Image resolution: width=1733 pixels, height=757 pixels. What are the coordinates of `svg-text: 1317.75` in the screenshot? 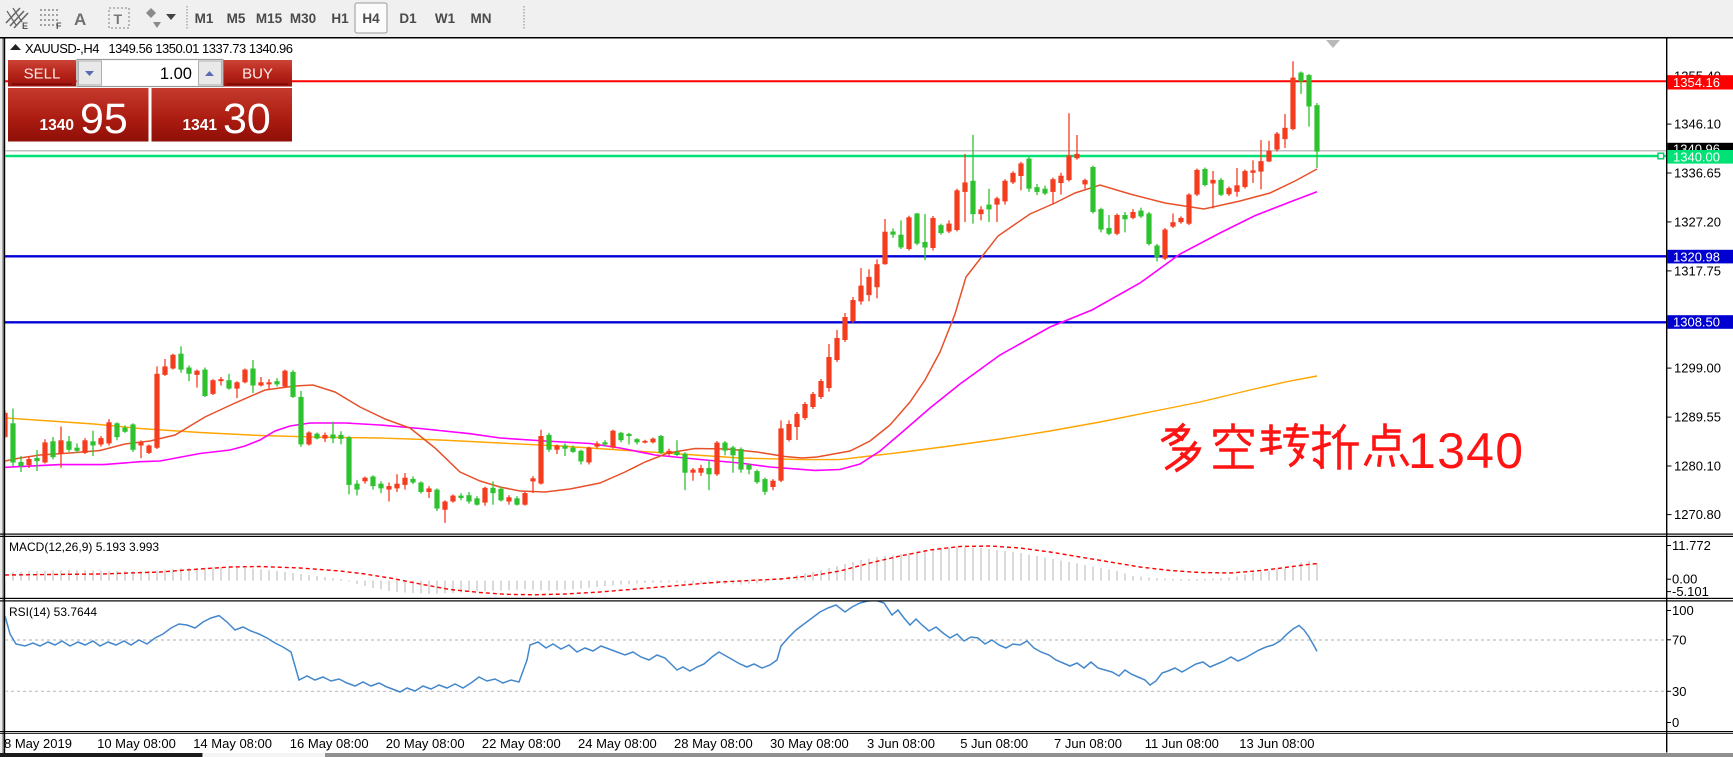 It's located at (1697, 270).